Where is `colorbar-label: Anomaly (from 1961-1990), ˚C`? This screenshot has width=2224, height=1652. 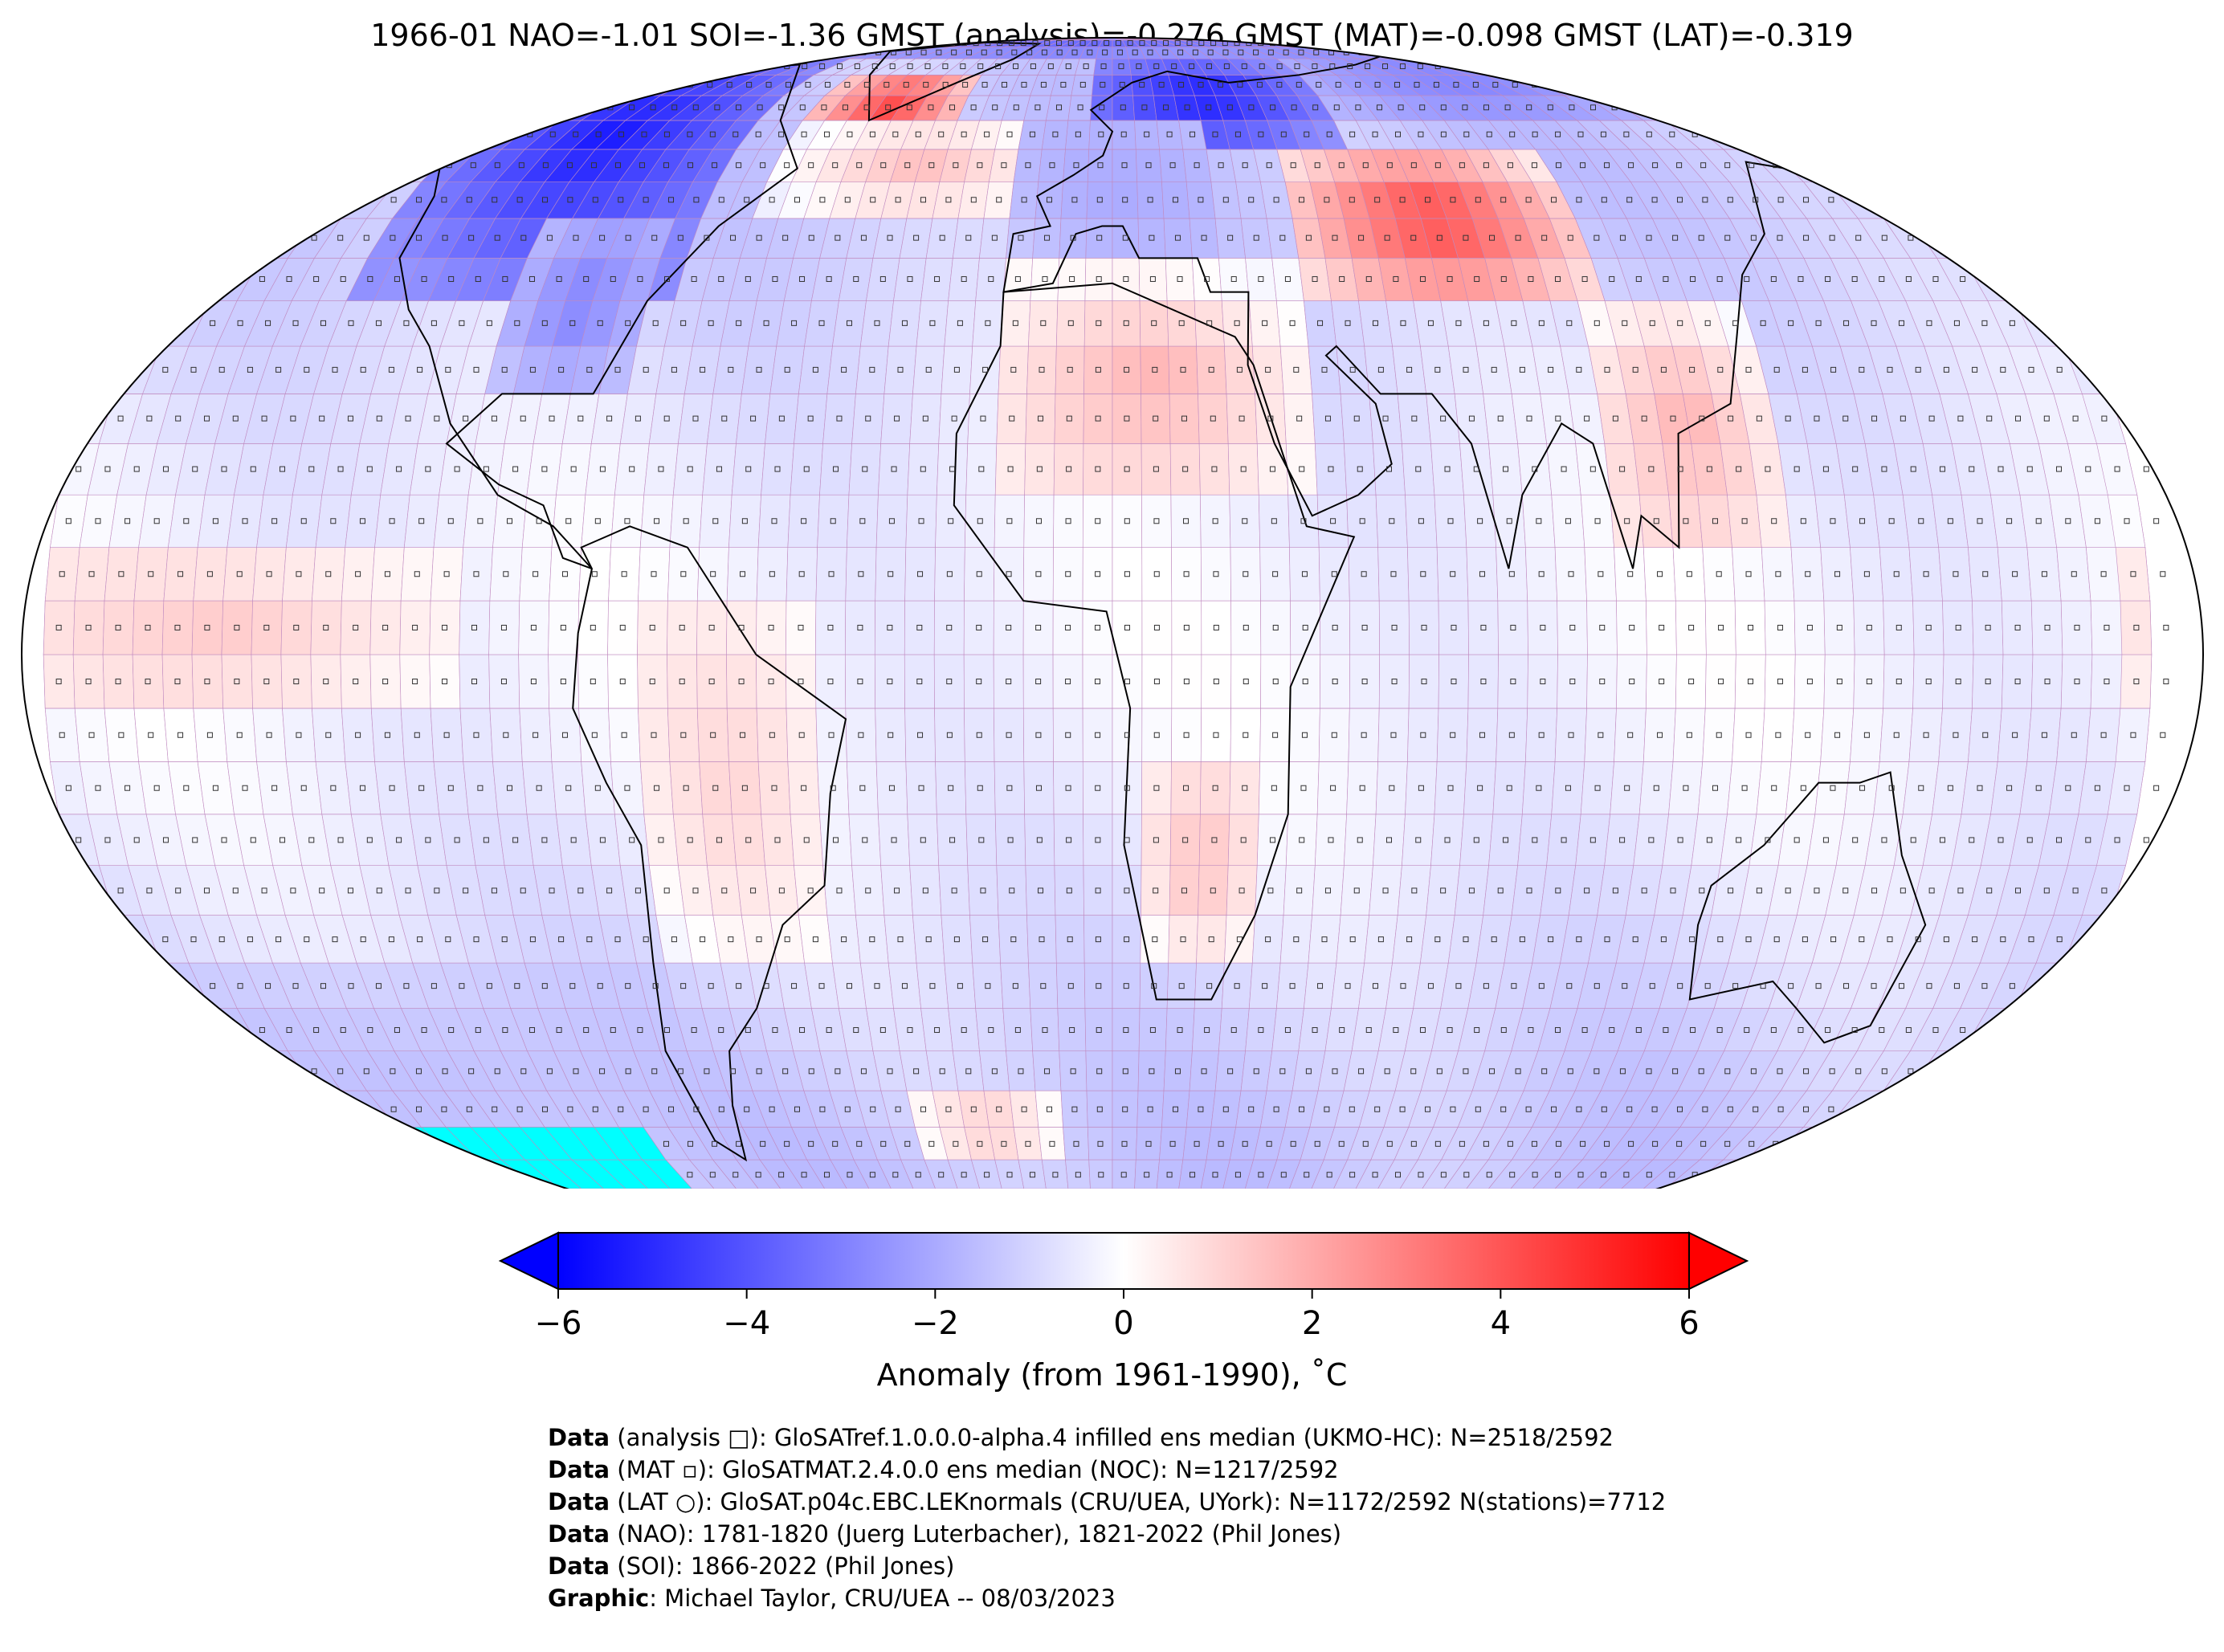 colorbar-label: Anomaly (from 1961-1990), ˚C is located at coordinates (1112, 1375).